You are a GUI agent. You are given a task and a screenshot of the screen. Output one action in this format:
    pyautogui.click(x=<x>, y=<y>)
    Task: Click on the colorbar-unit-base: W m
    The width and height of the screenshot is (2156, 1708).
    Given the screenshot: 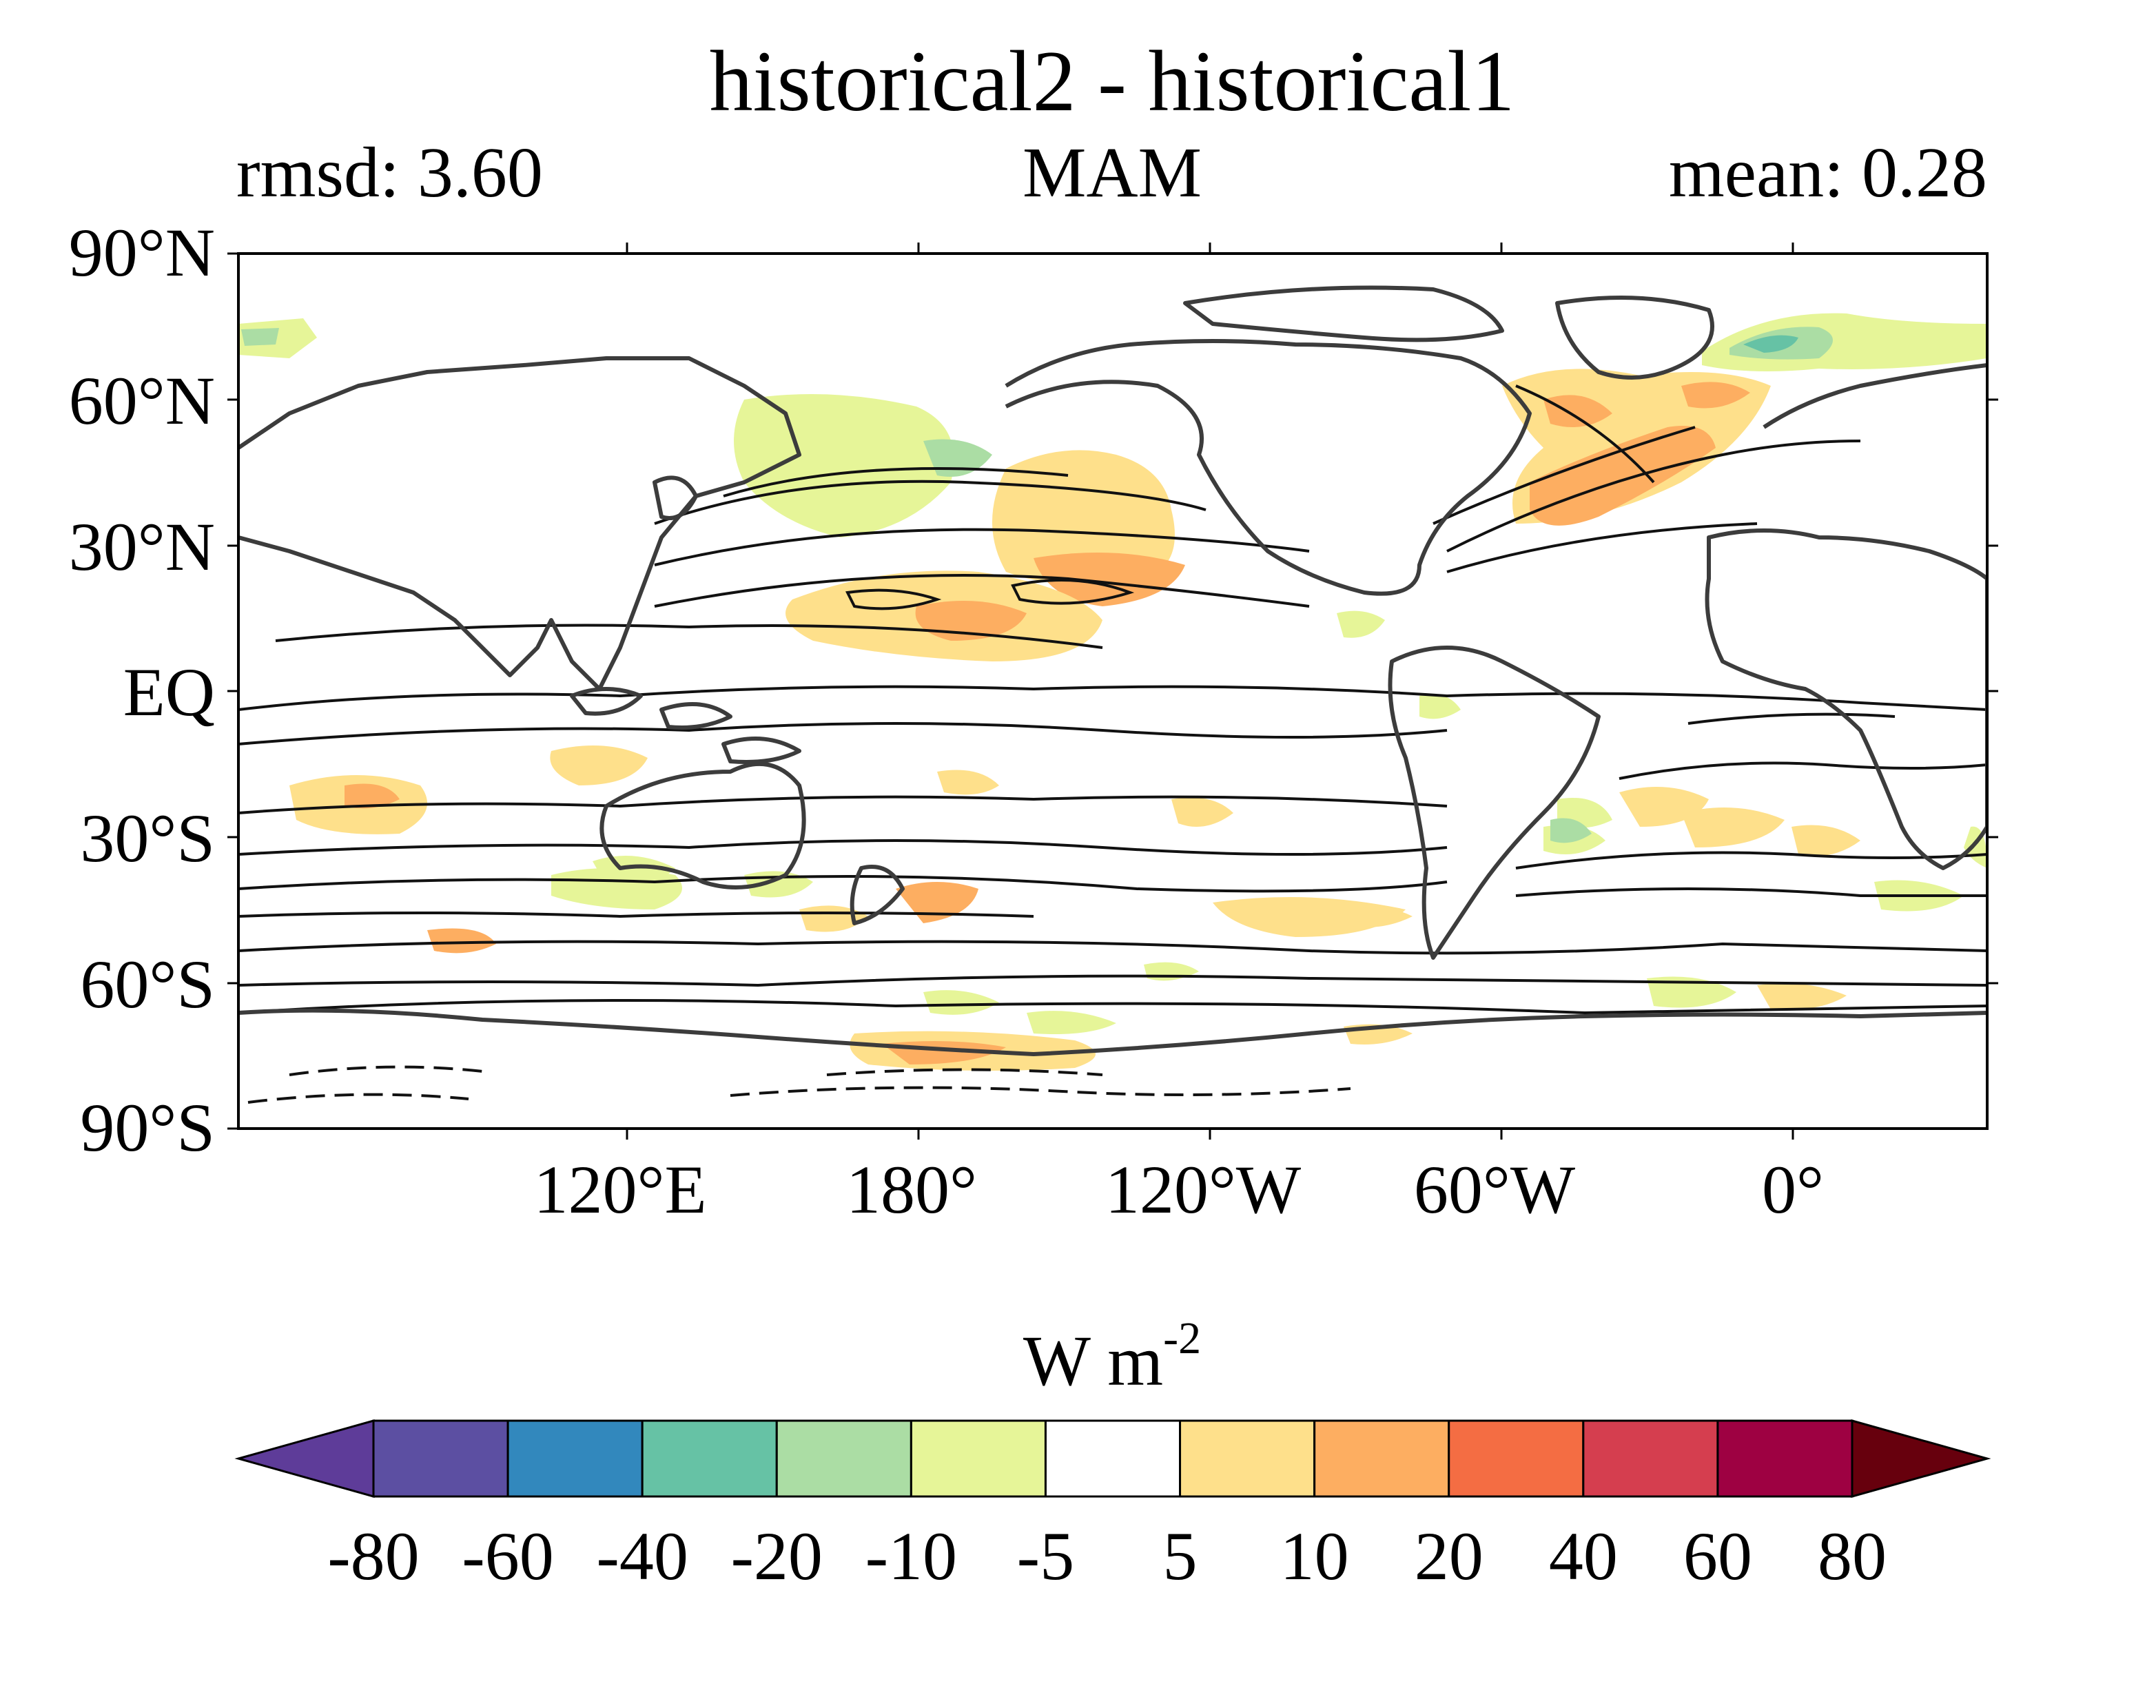 What is the action you would take?
    pyautogui.click(x=1093, y=1361)
    